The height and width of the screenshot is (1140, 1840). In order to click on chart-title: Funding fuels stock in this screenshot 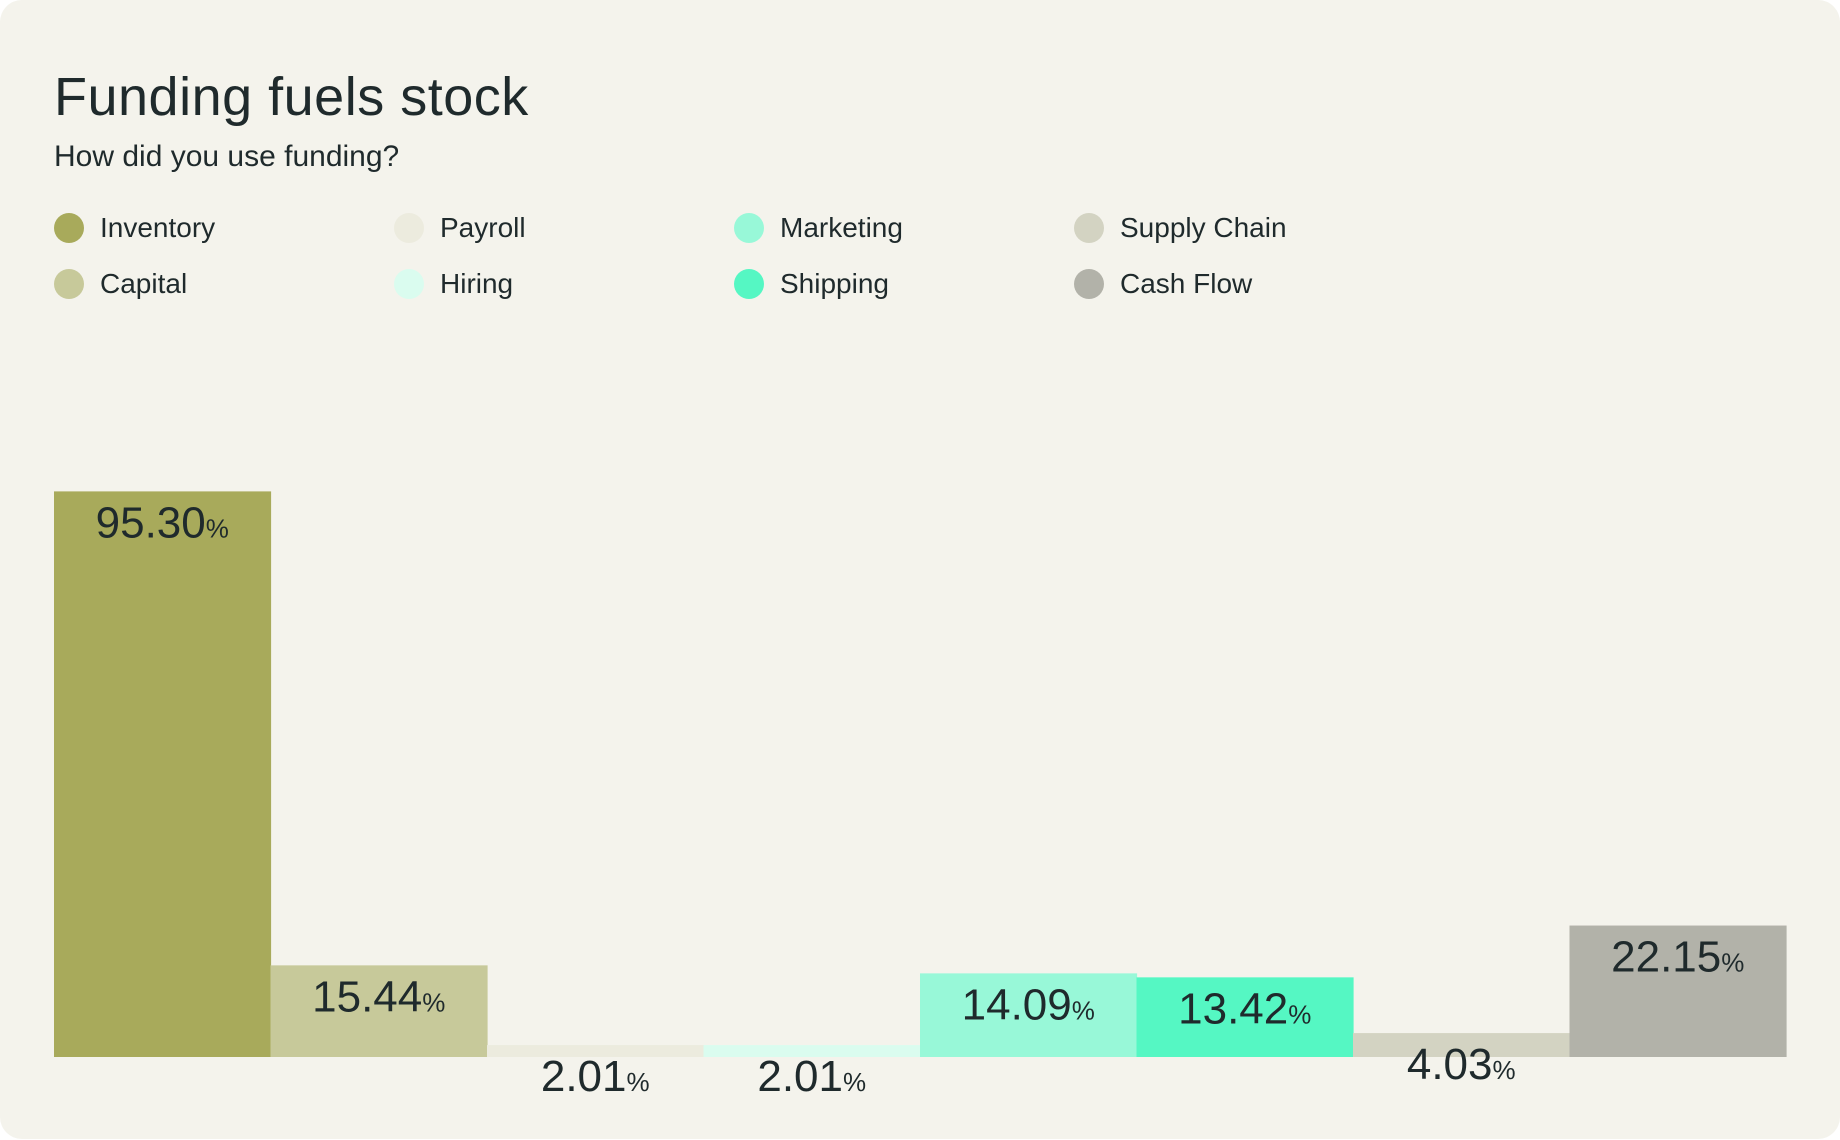, I will do `click(291, 97)`.